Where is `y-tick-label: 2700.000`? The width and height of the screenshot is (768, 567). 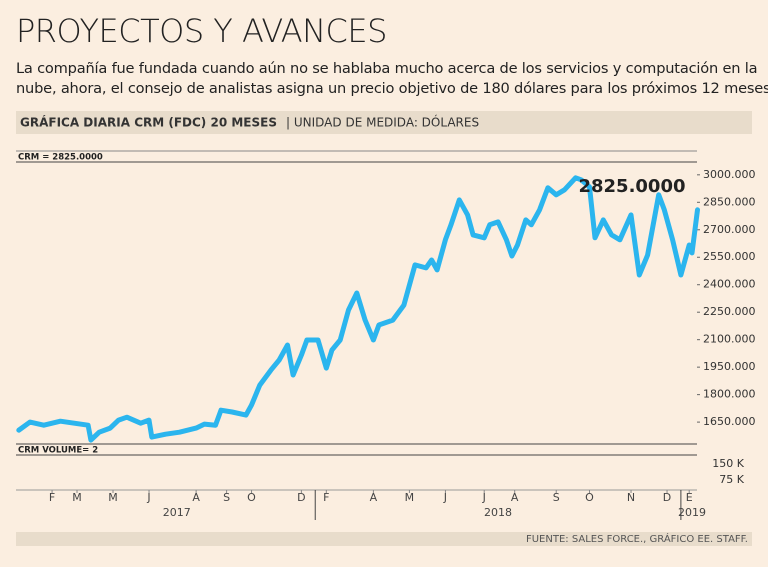
y-tick-label: 2700.000 is located at coordinates (729, 229).